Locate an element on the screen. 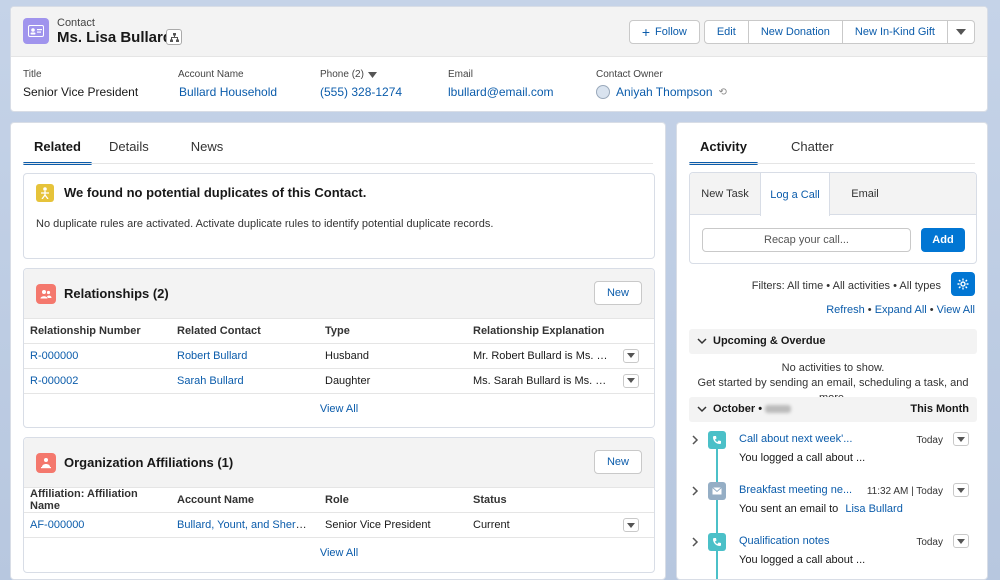  left-tabs: Related Details News is located at coordinates (128, 152).